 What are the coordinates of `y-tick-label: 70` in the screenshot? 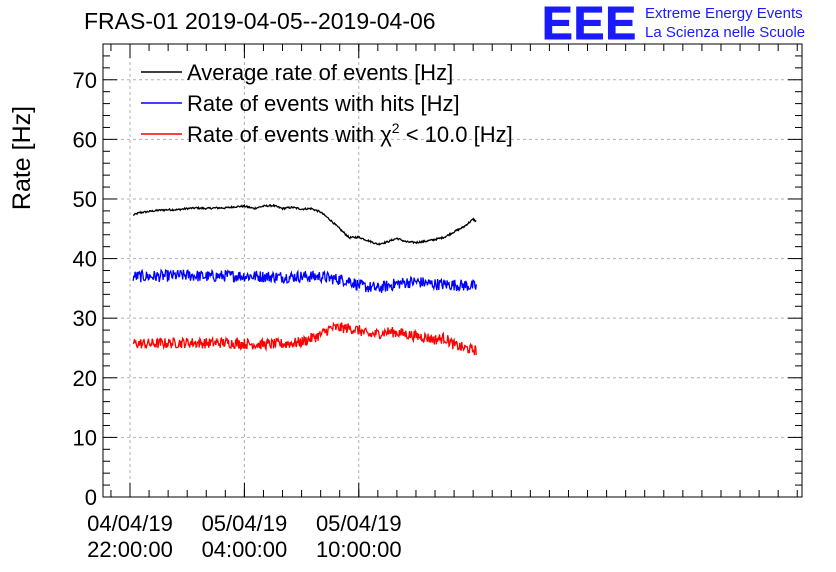 It's located at (85, 80).